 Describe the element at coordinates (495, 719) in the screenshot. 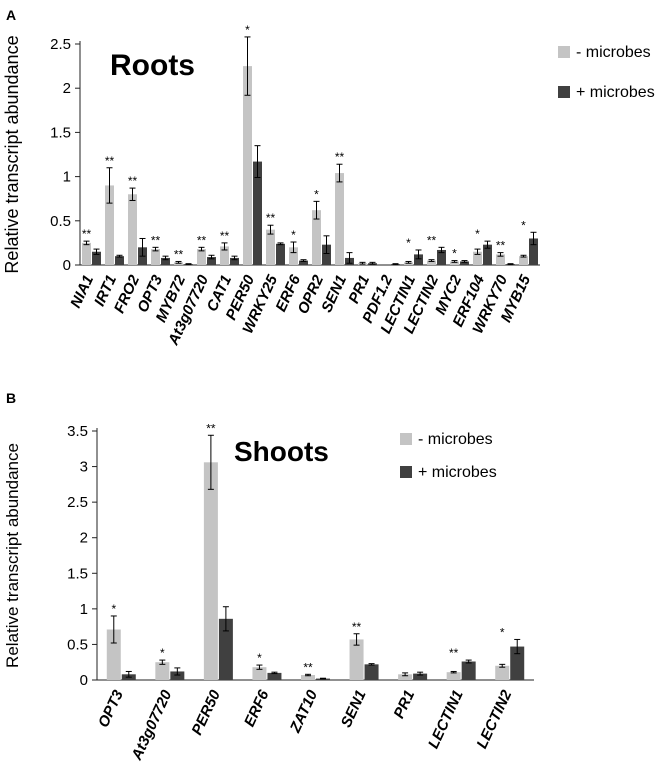

I see `category-label: LECTIN2` at that location.